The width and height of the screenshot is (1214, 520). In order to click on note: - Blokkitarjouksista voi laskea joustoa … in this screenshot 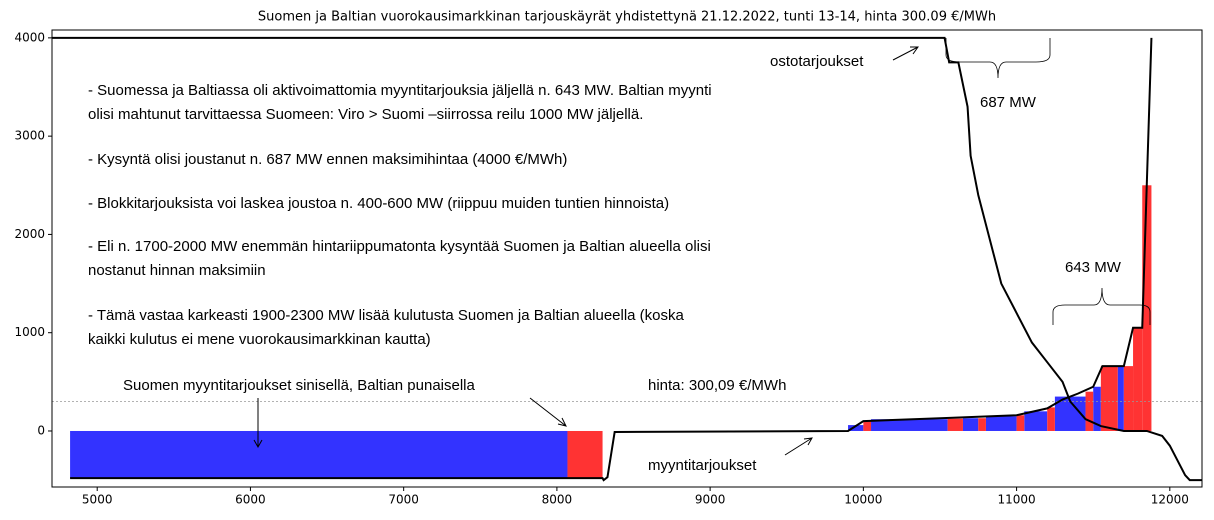, I will do `click(378, 203)`.